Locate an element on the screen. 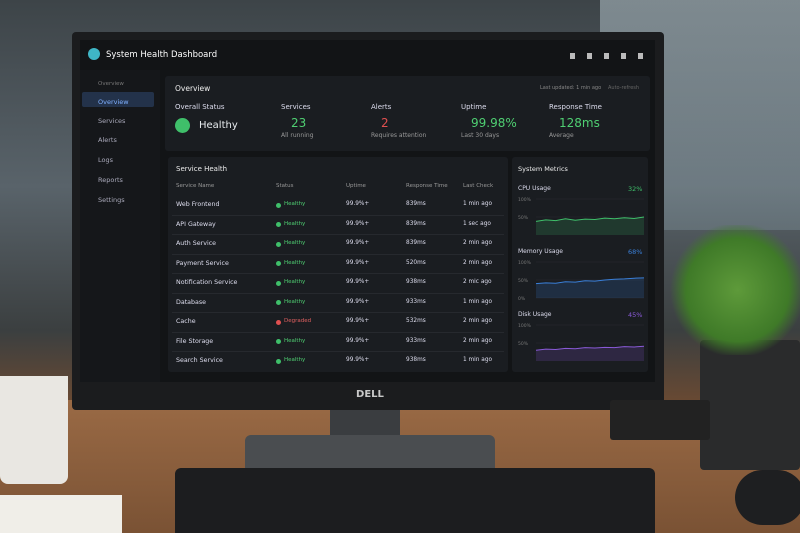 Image resolution: width=800 pixels, height=533 pixels. metric-value: 68% is located at coordinates (635, 252).